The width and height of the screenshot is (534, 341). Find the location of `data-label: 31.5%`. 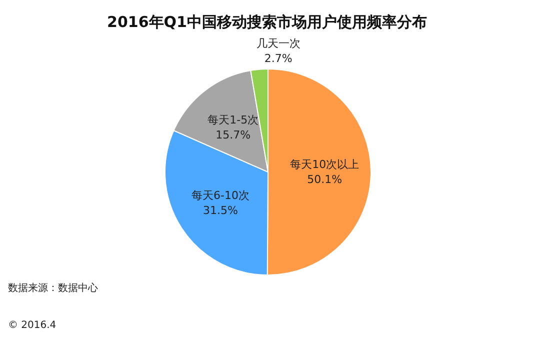

data-label: 31.5% is located at coordinates (220, 210).